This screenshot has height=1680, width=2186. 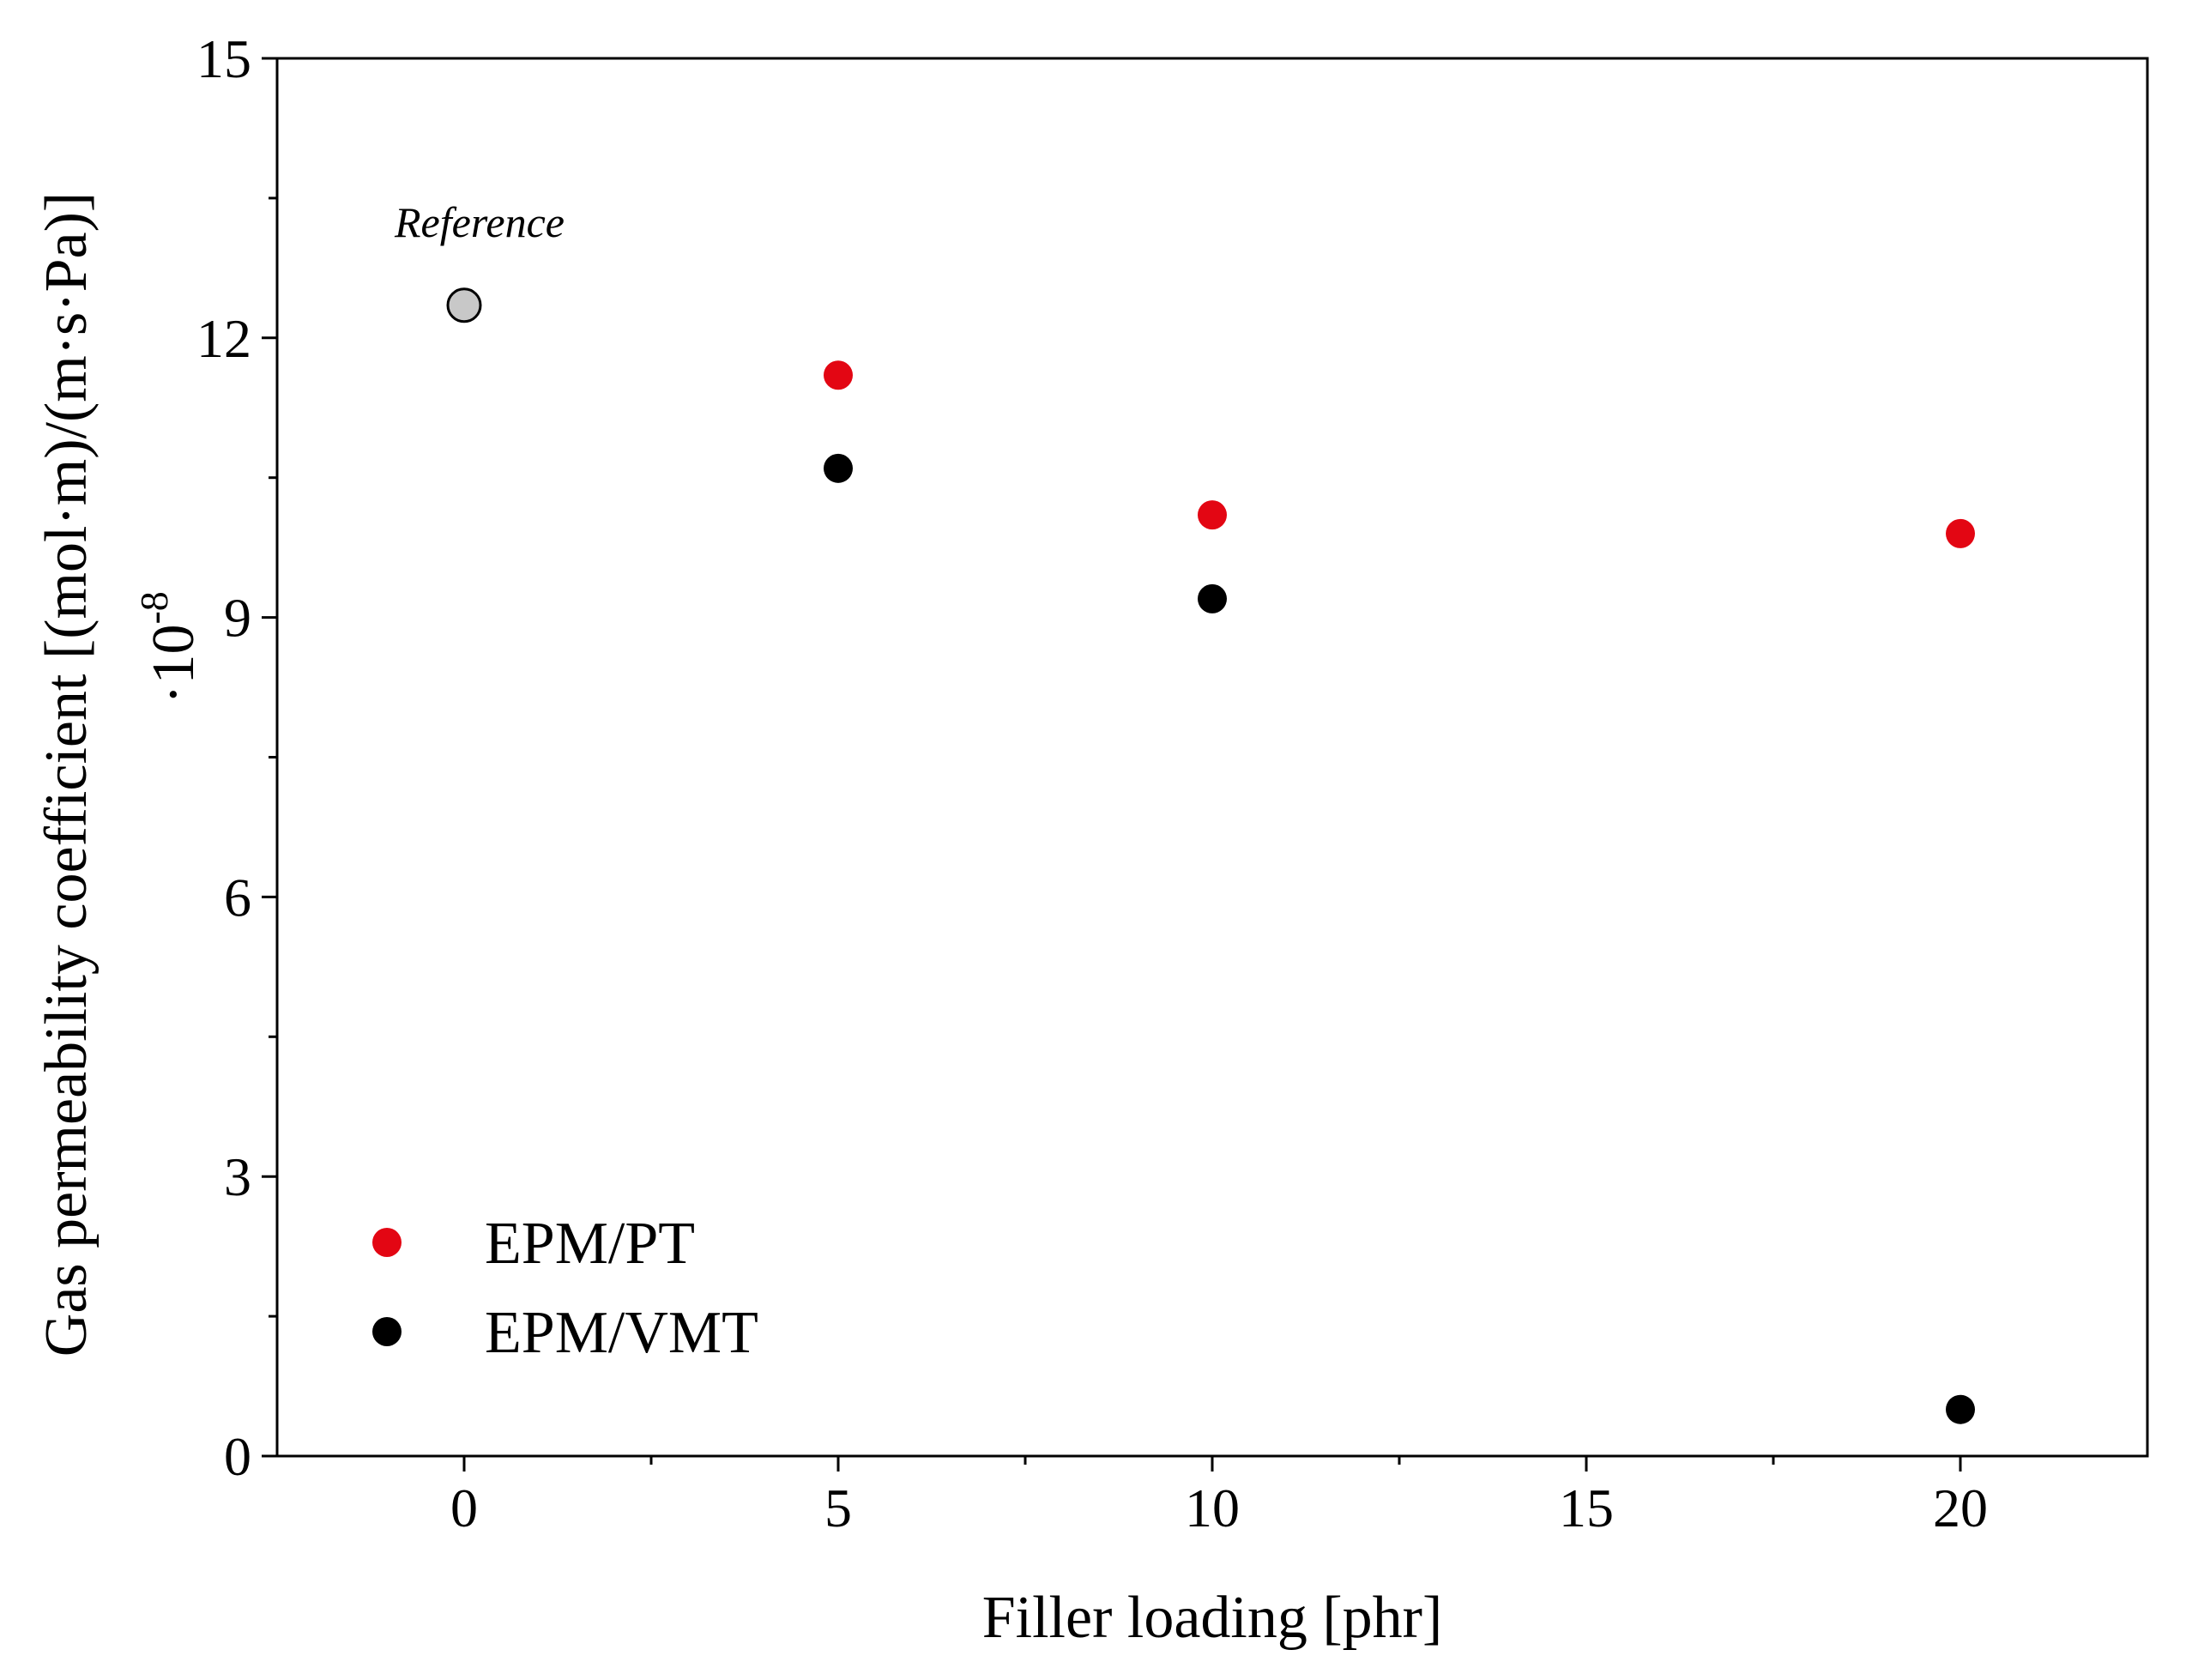 What do you see at coordinates (565, 1288) in the screenshot?
I see `legend: EPM/PT EPM/VMT` at bounding box center [565, 1288].